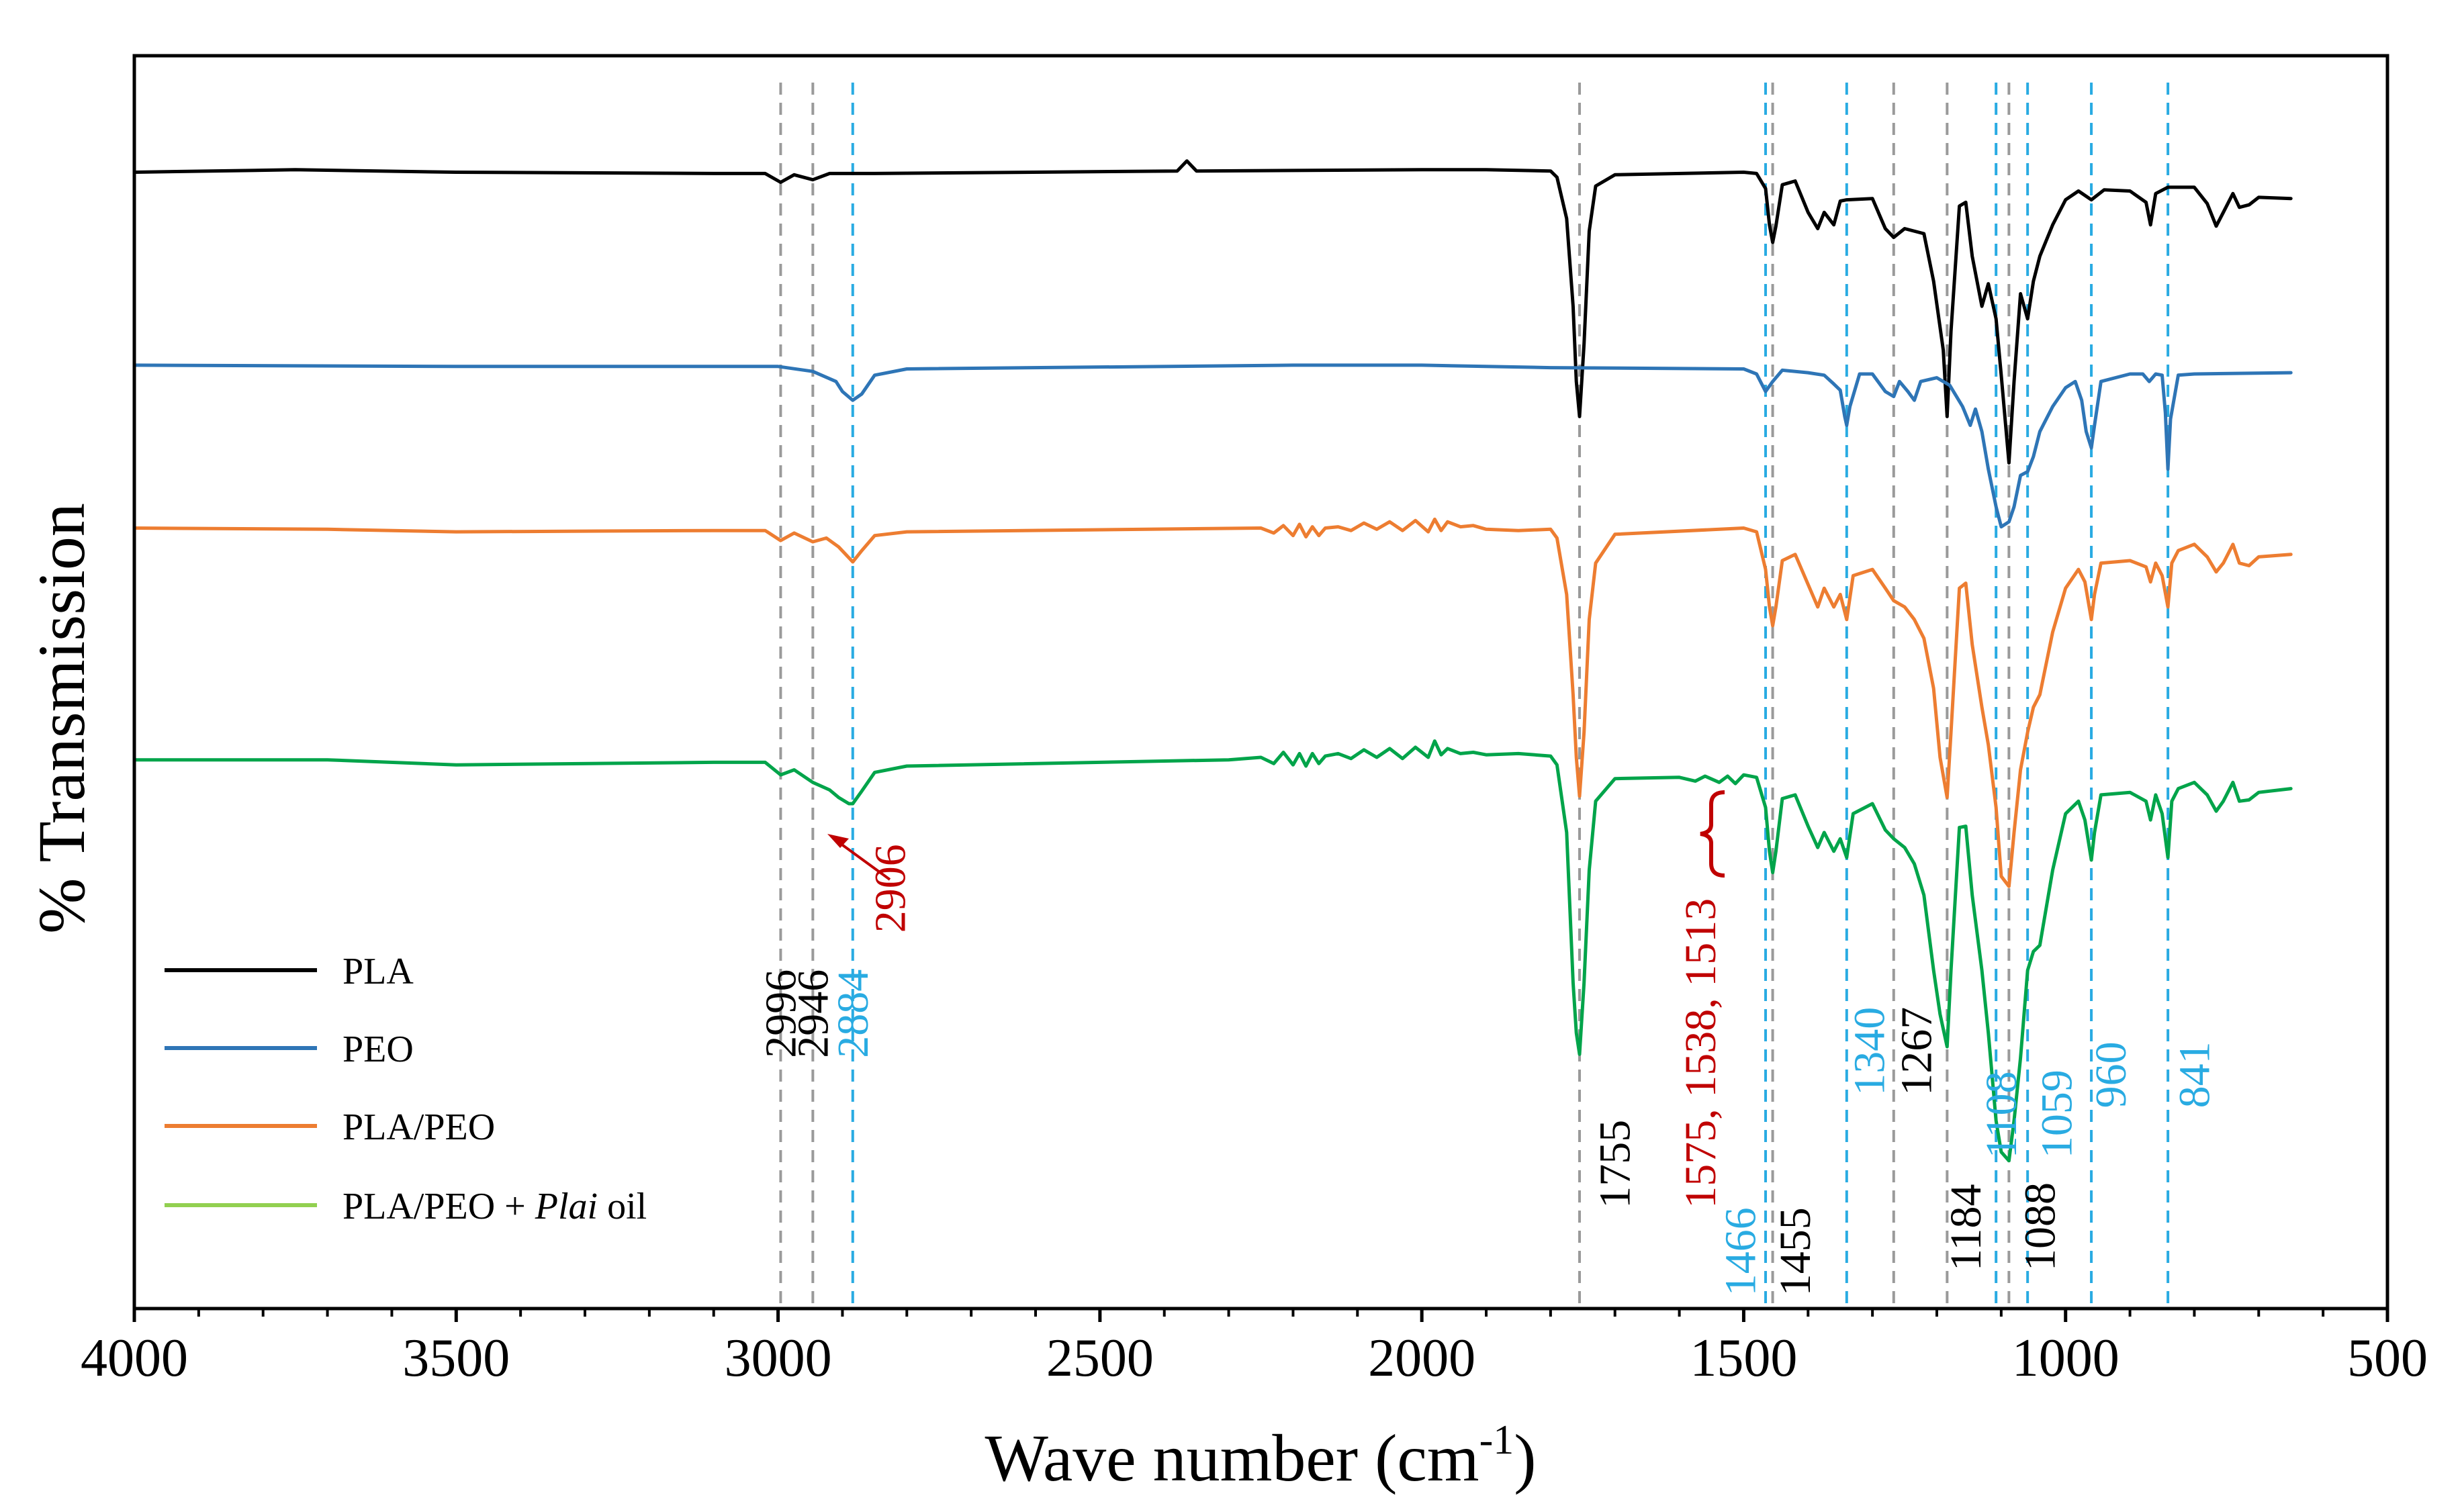 The image size is (2462, 1512). What do you see at coordinates (378, 971) in the screenshot?
I see `legend-label-pla: PLA` at bounding box center [378, 971].